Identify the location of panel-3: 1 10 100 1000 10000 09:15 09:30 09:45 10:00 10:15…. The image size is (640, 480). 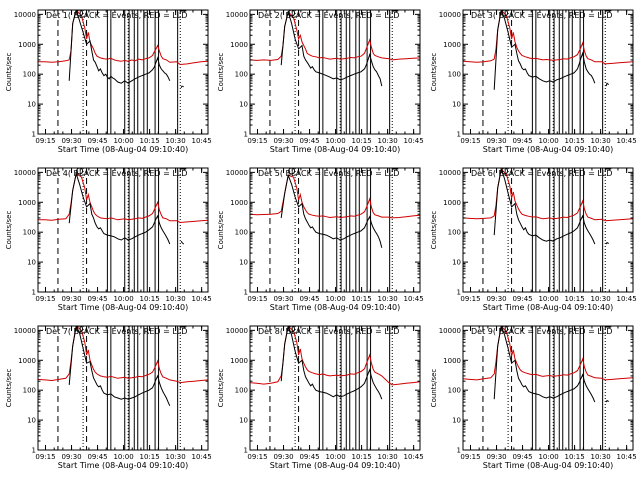
(533, 81).